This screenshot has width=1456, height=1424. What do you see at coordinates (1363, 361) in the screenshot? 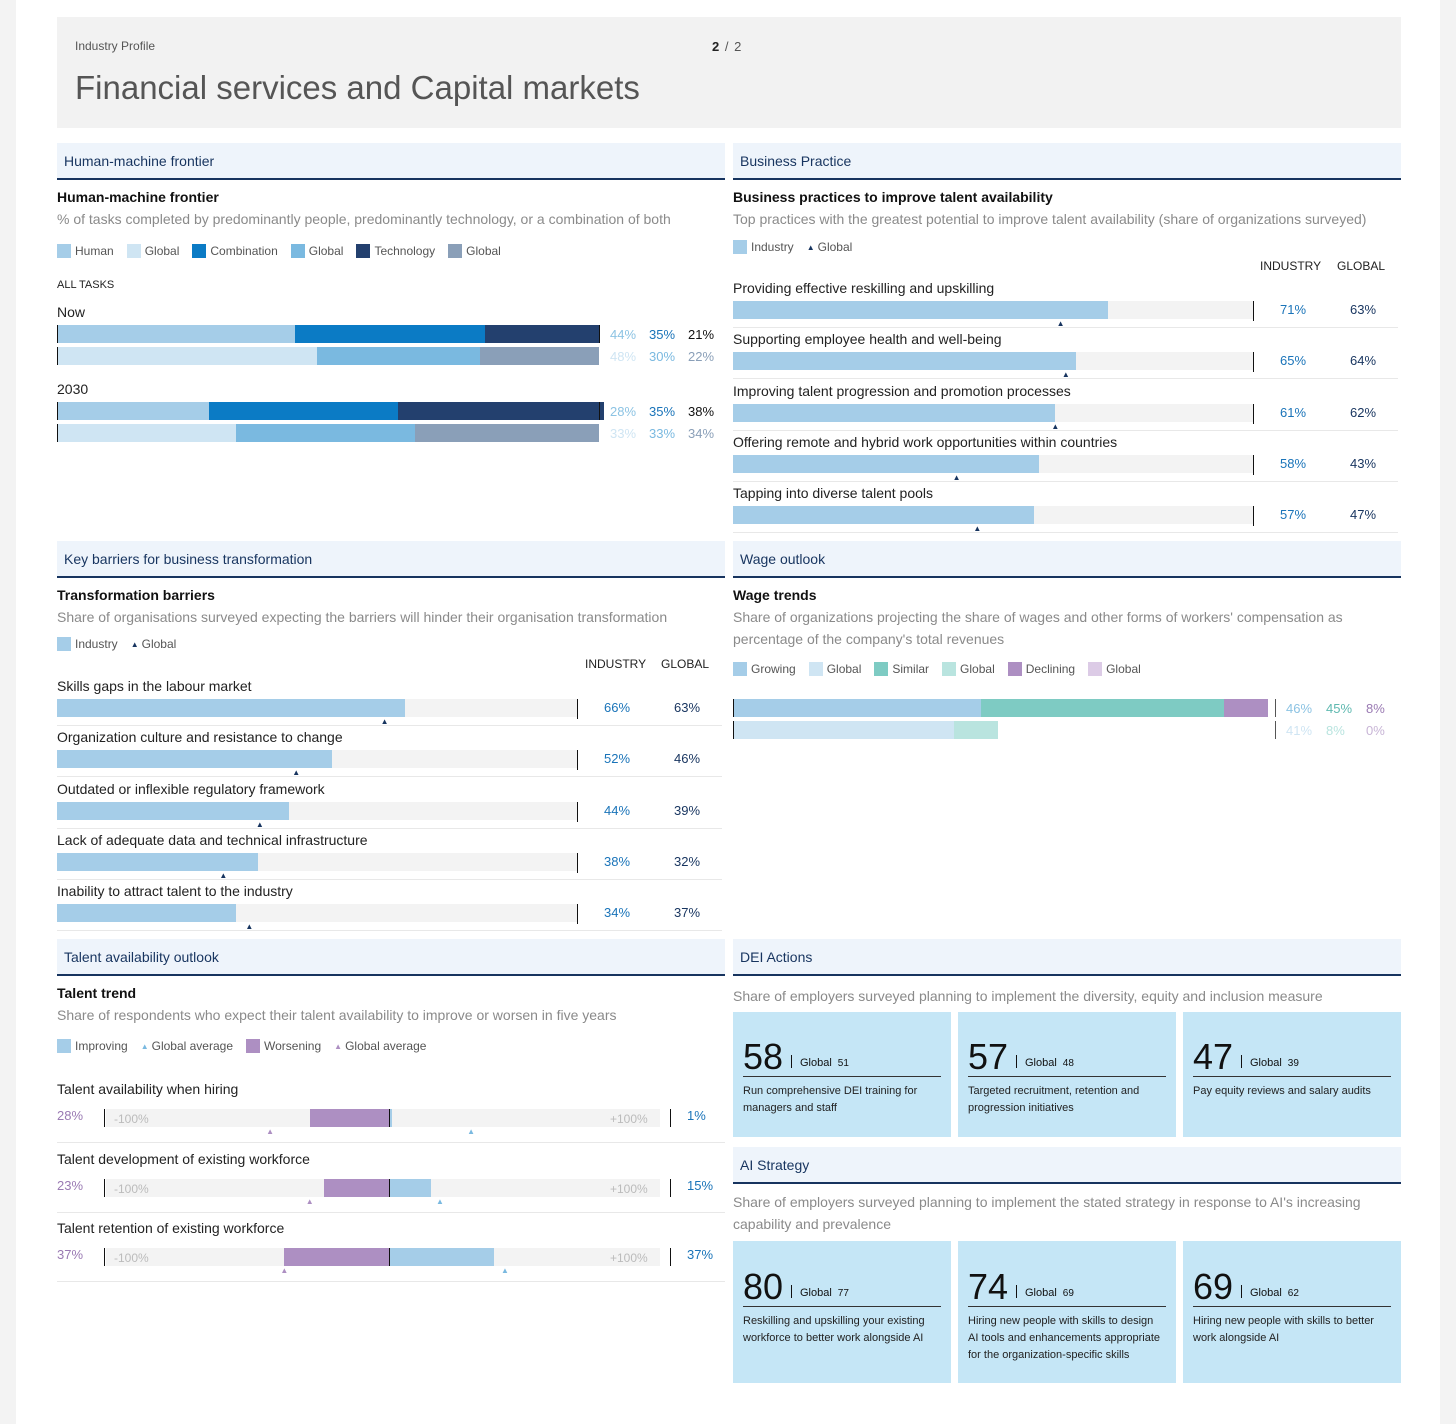
I see `global-value: 64%` at bounding box center [1363, 361].